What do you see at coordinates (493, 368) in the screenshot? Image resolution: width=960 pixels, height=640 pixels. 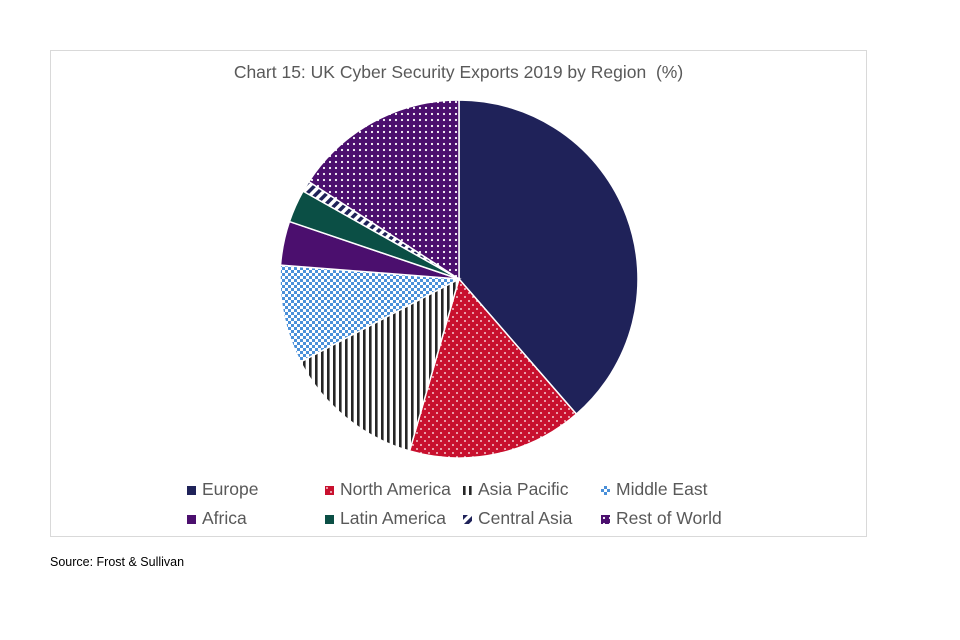 I see `pie-slice-north-america` at bounding box center [493, 368].